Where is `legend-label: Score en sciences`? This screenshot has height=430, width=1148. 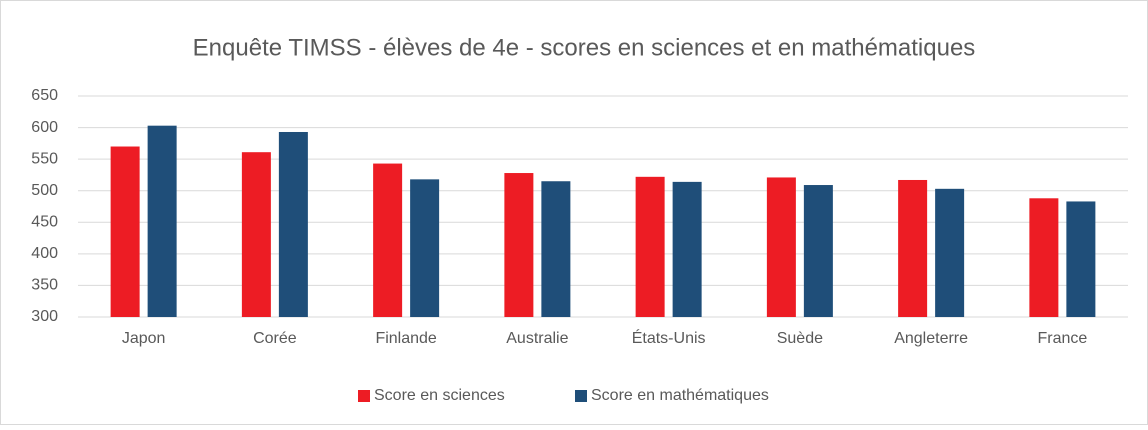
legend-label: Score en sciences is located at coordinates (439, 395).